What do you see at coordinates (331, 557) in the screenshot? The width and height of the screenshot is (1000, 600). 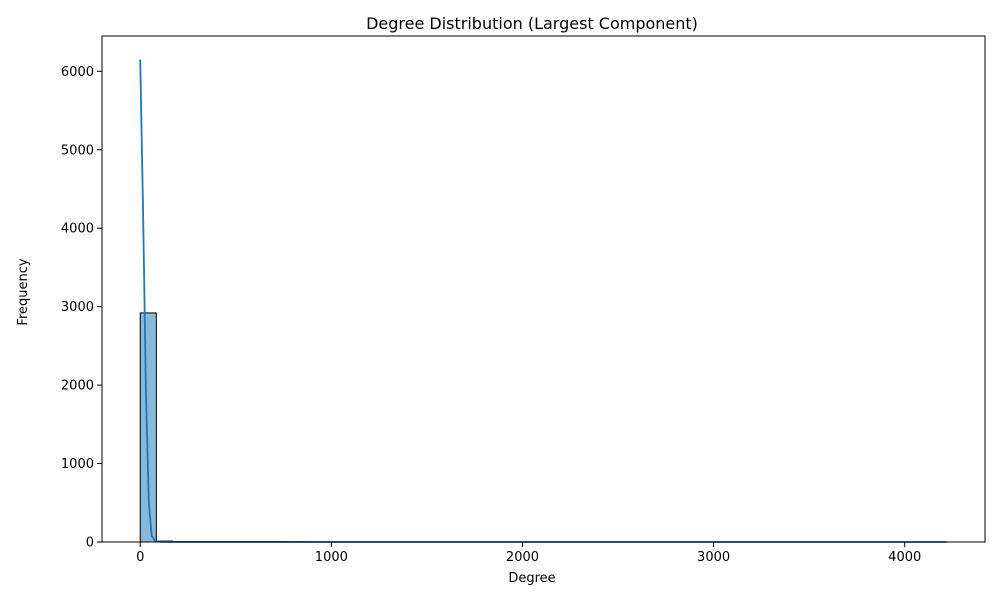 I see `x-tick-label-1: 1000` at bounding box center [331, 557].